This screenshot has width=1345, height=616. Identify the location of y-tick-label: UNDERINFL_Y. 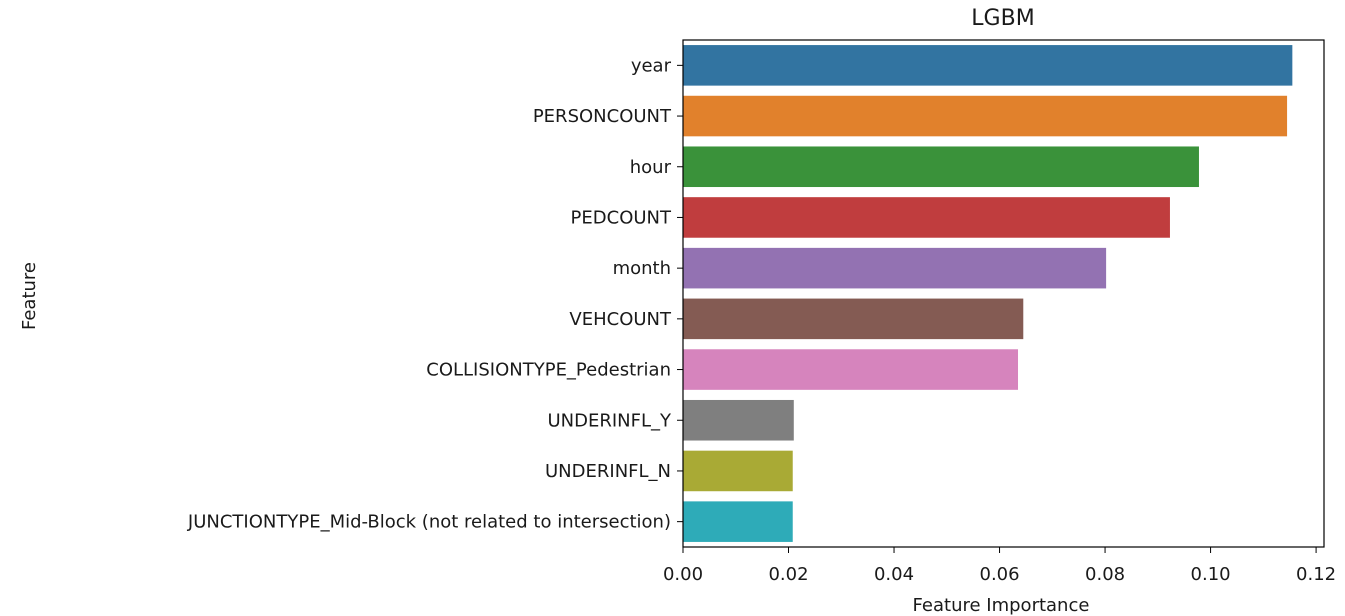
(609, 420).